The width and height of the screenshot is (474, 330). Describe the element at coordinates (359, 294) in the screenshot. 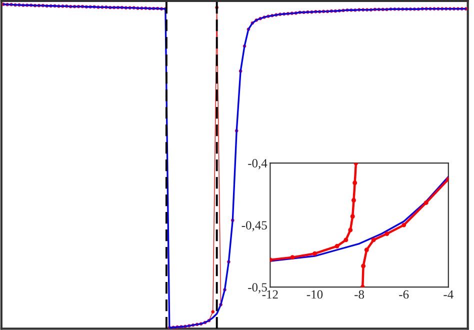

I see `x-tick-label: -8` at that location.